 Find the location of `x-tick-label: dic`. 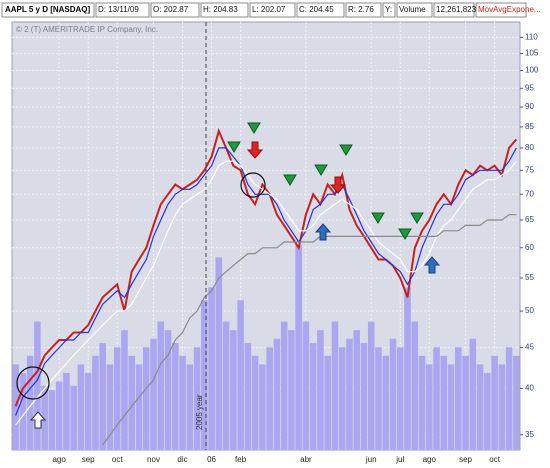

x-tick-label: dic is located at coordinates (182, 459).